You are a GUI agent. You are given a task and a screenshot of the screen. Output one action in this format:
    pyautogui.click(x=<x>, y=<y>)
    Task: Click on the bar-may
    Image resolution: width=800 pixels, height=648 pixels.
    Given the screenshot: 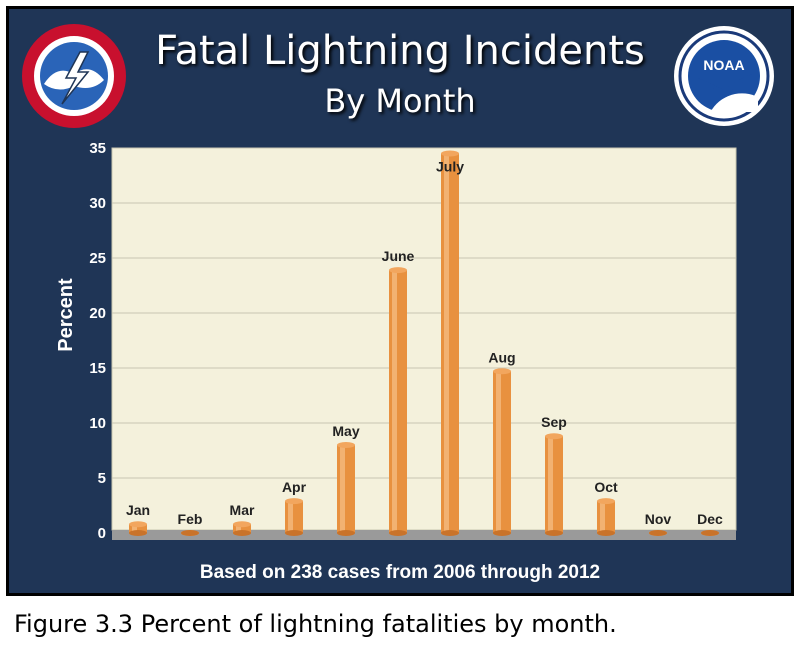 What is the action you would take?
    pyautogui.click(x=346, y=489)
    